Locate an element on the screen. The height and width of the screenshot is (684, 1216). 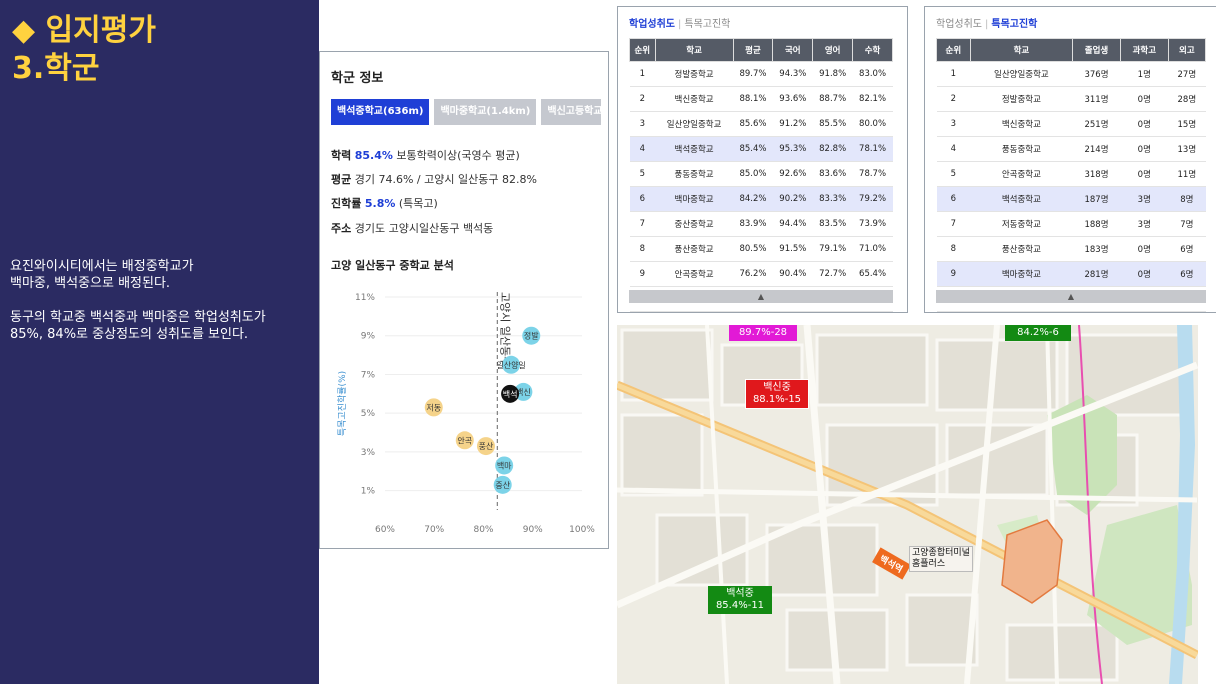
achievement-cell: 90.4% is located at coordinates (792, 274).